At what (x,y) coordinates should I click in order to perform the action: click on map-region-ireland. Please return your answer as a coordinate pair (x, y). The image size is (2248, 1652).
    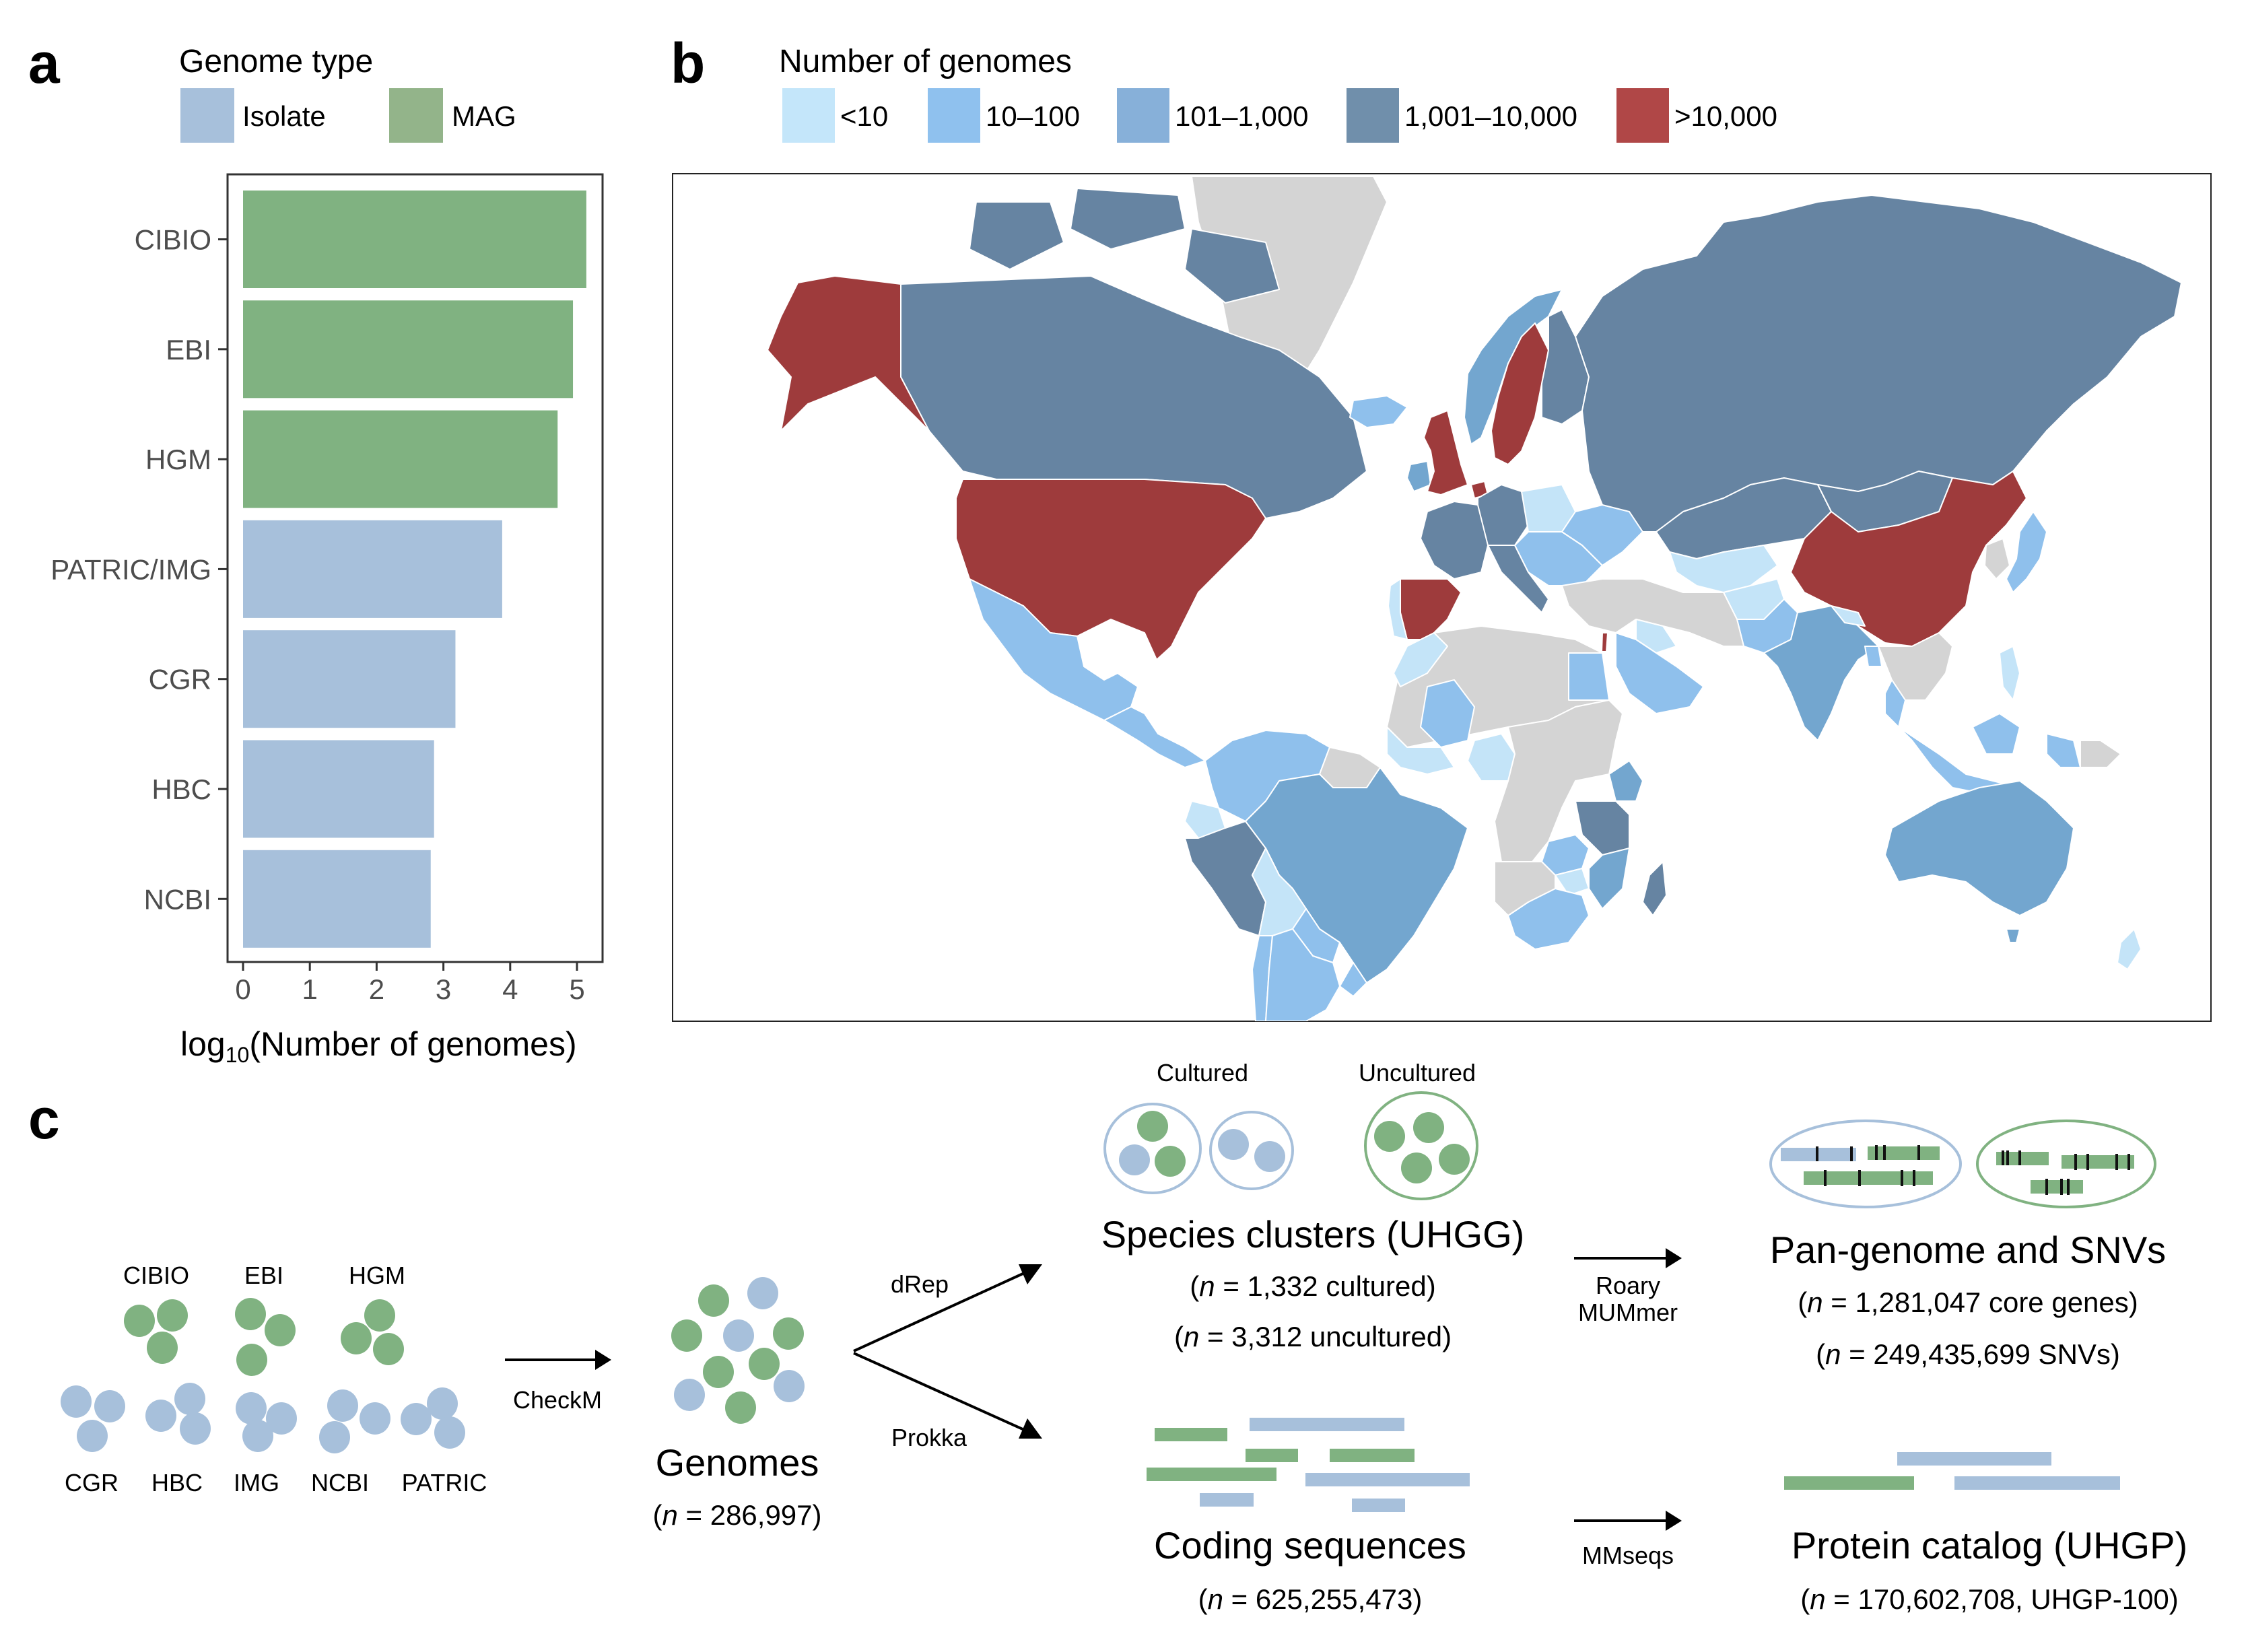
    Looking at the image, I should click on (1418, 476).